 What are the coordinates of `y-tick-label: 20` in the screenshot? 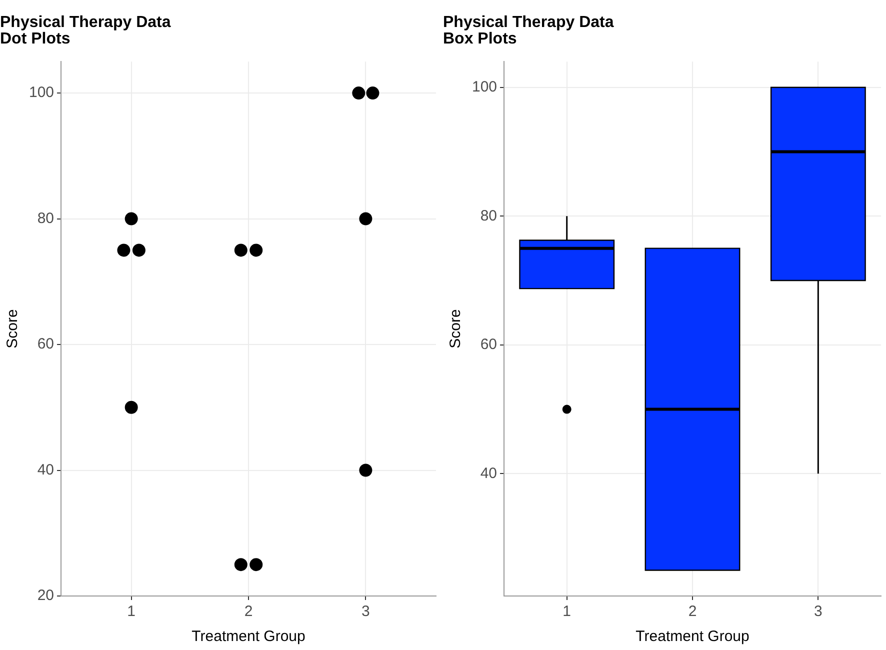 It's located at (45, 595).